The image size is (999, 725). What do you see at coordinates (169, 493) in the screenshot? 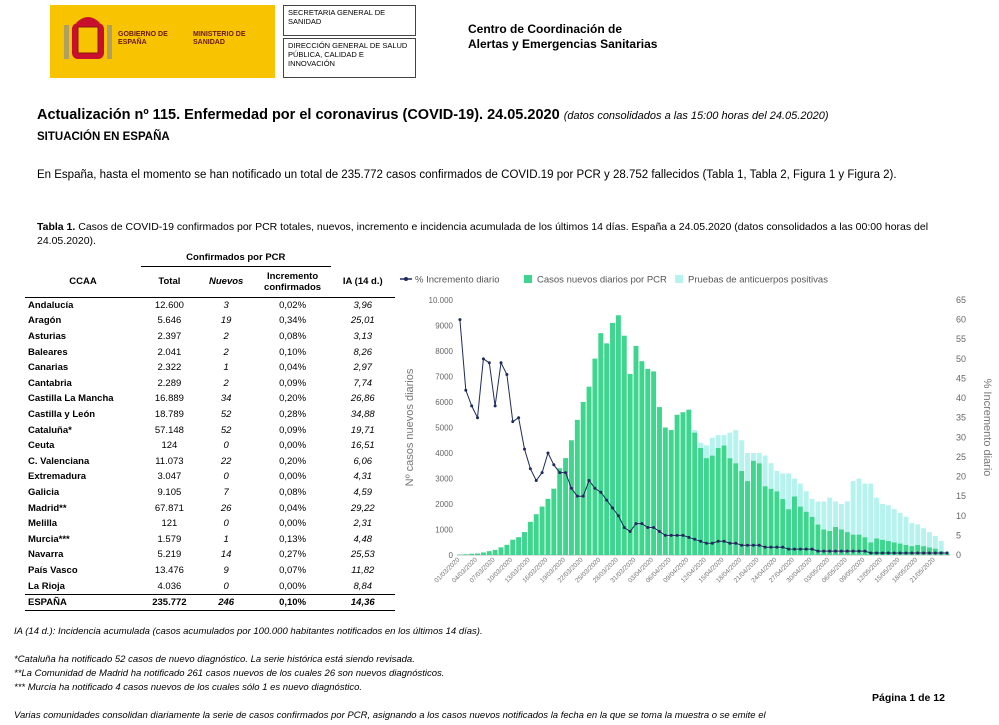
I see `cell: 9.105` at bounding box center [169, 493].